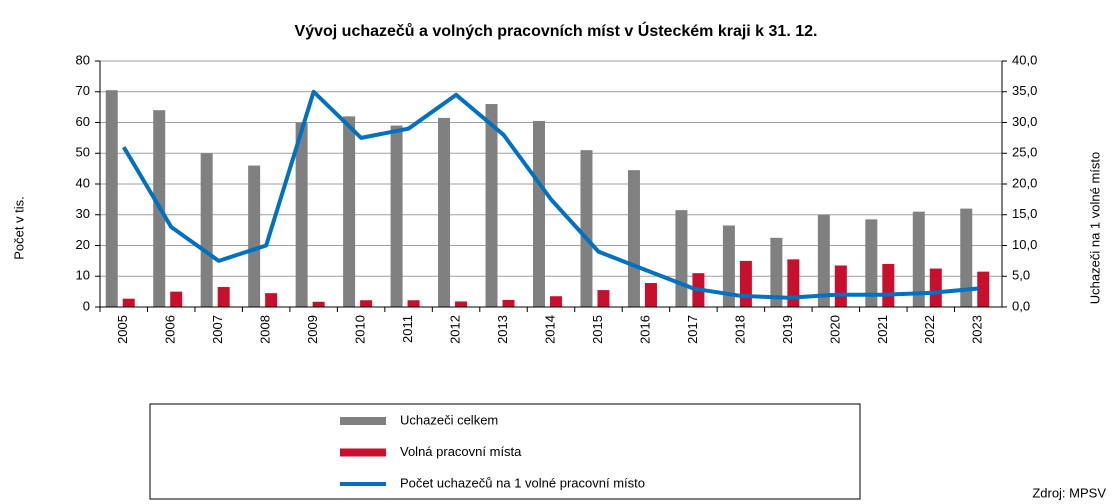  Describe the element at coordinates (739, 329) in the screenshot. I see `x-tick-label: 2018` at that location.